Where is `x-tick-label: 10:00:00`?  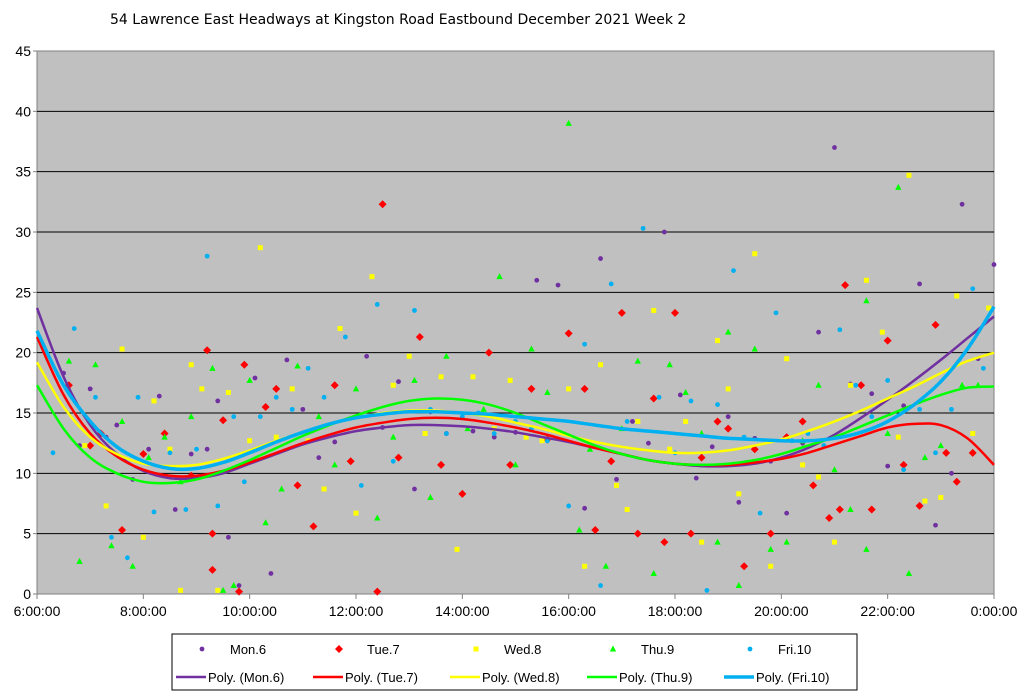
x-tick-label: 10:00:00 is located at coordinates (249, 611).